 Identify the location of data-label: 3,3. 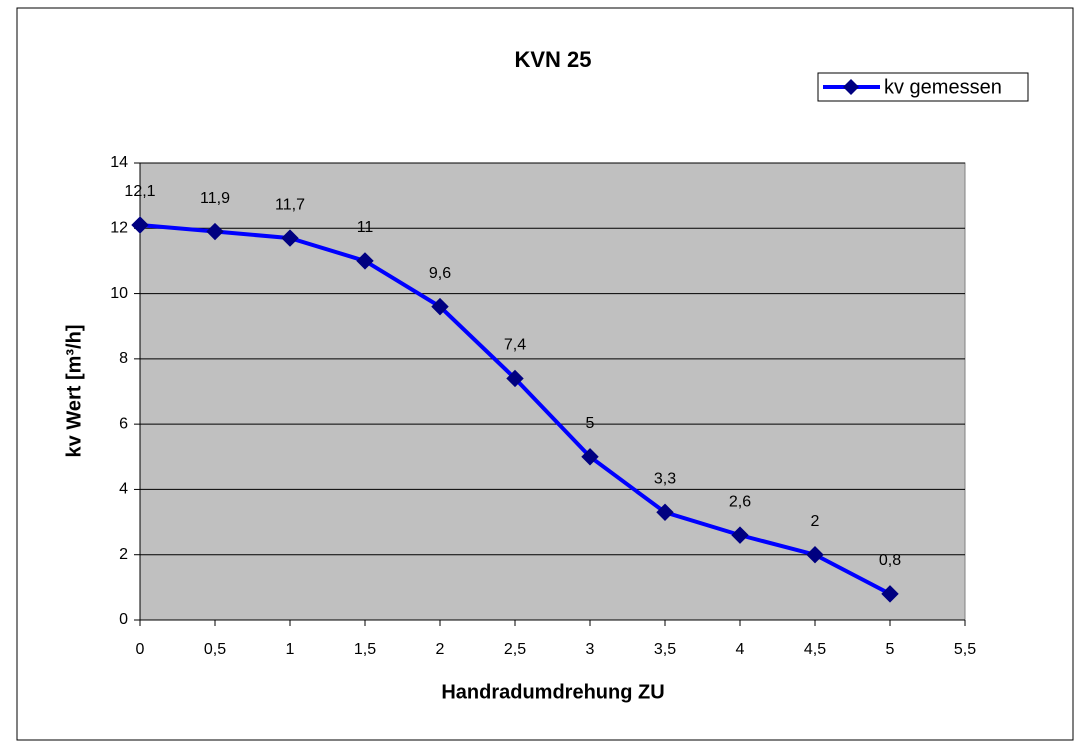
(665, 478).